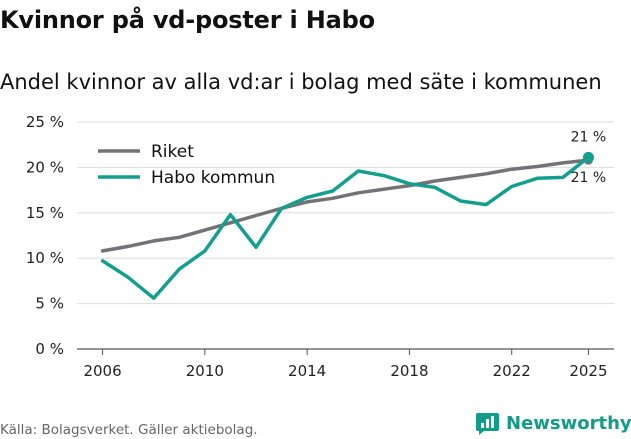 The image size is (631, 439). I want to click on y-tick-label: 20 %, so click(45, 167).